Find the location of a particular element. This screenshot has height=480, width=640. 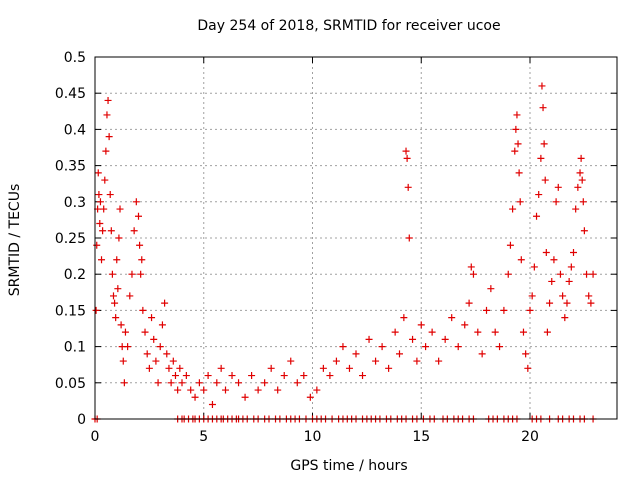

y-tick-label: 0.05 is located at coordinates (70, 384).